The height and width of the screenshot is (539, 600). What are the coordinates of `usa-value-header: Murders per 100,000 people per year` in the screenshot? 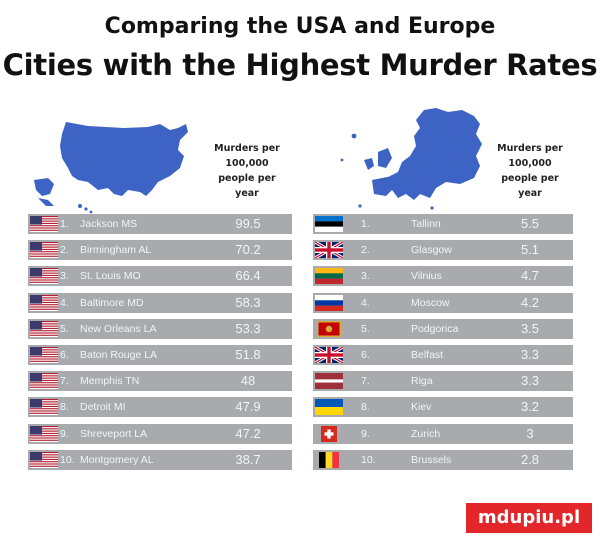 It's located at (247, 174).